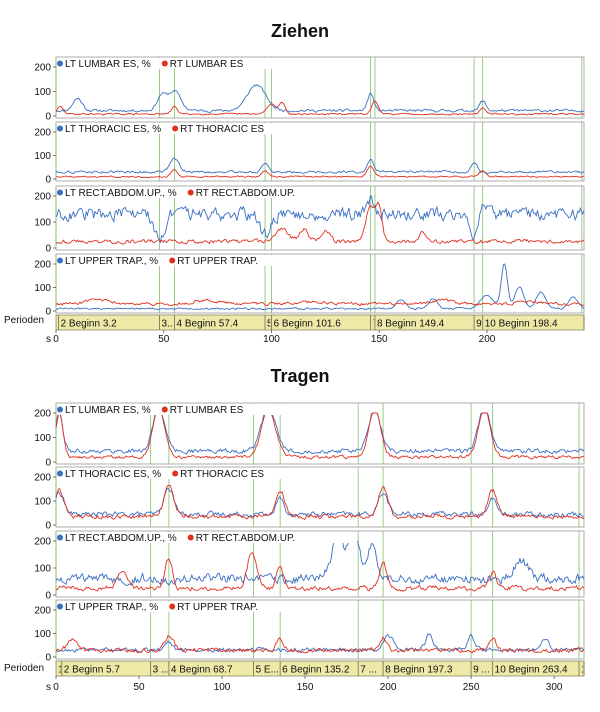  Describe the element at coordinates (379, 339) in the screenshot. I see `x-tick-label: 150` at that location.